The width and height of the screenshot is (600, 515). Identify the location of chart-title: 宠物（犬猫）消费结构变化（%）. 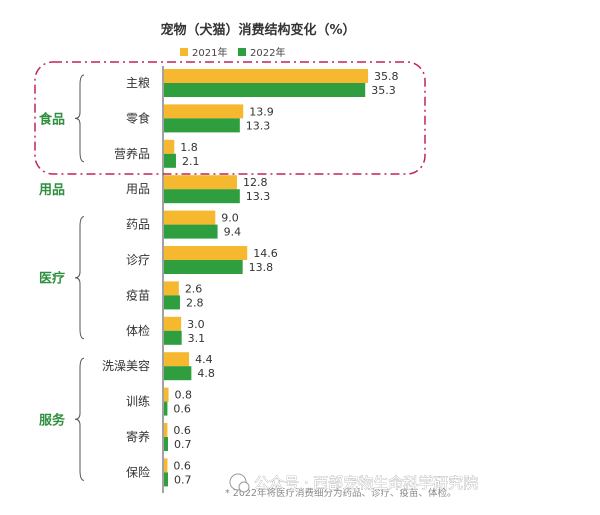
(257, 30).